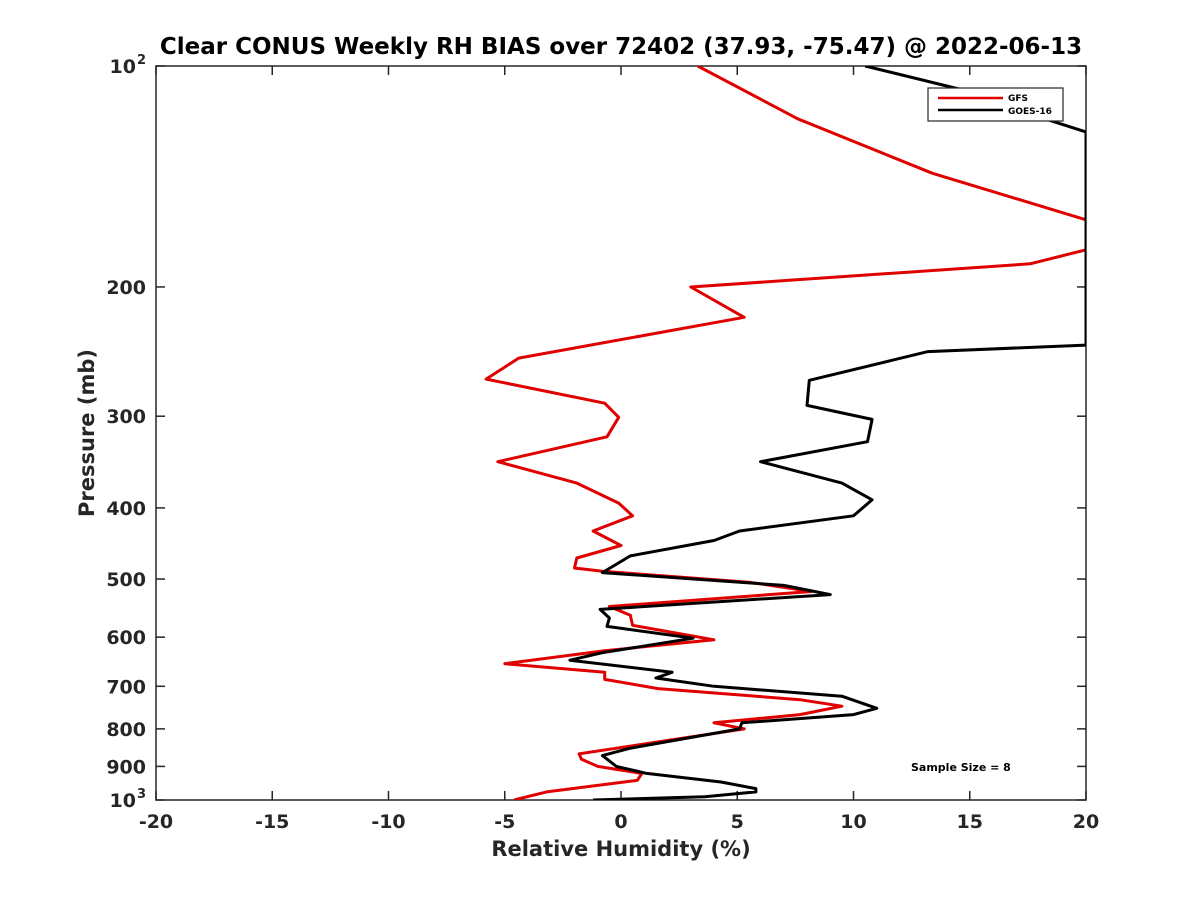  What do you see at coordinates (126, 730) in the screenshot?
I see `y-tick-label: 800` at bounding box center [126, 730].